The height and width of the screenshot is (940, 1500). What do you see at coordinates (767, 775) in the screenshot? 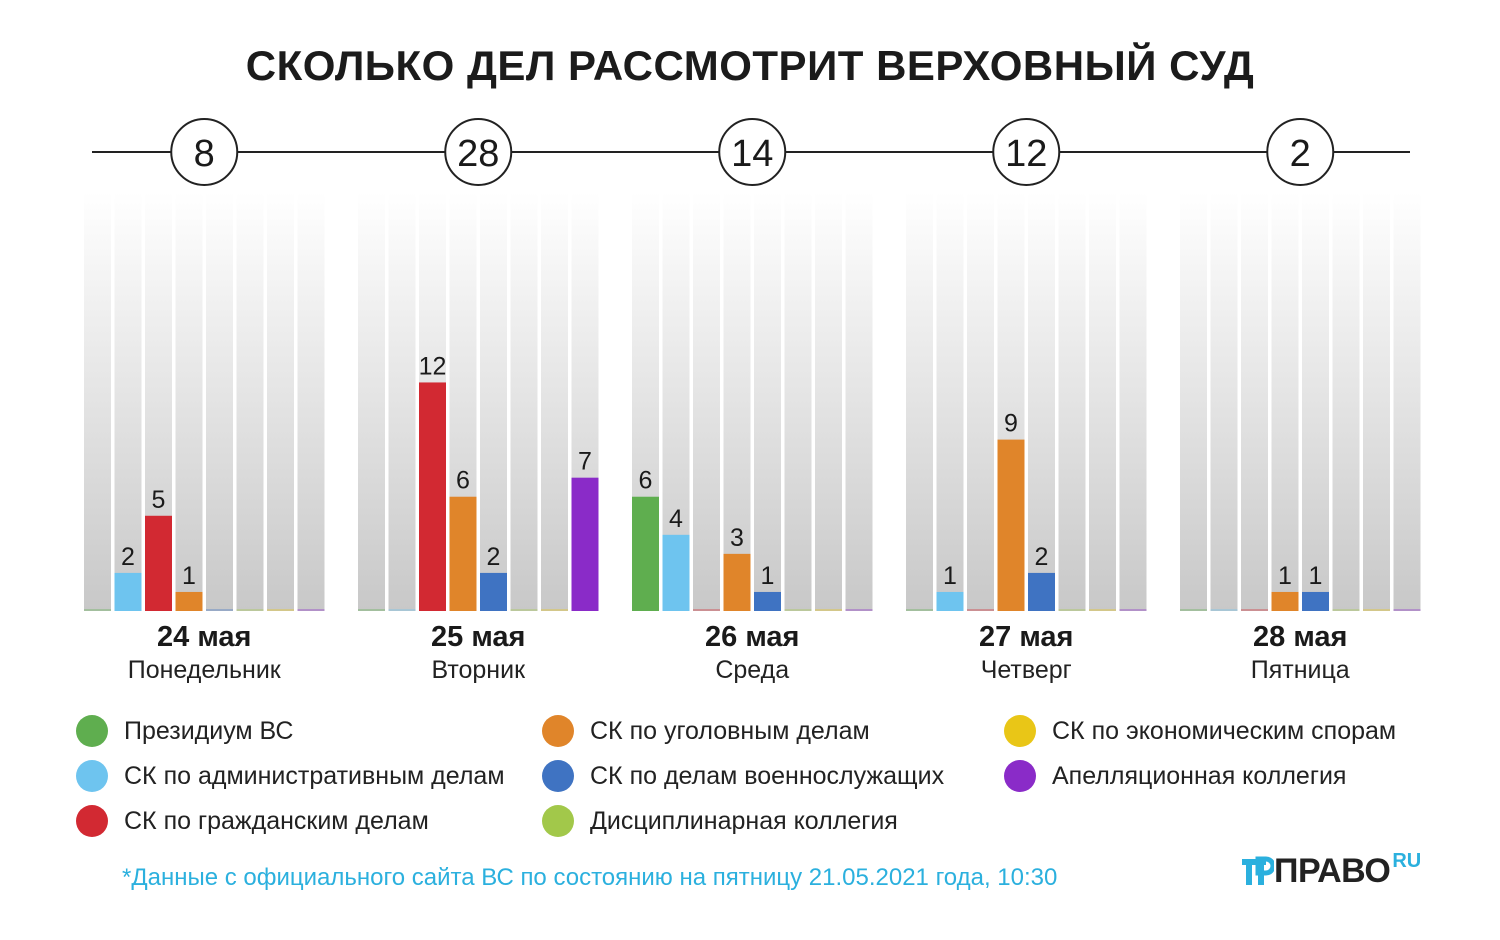
I see `legend-label: СК по делам военнослужащих` at bounding box center [767, 775].